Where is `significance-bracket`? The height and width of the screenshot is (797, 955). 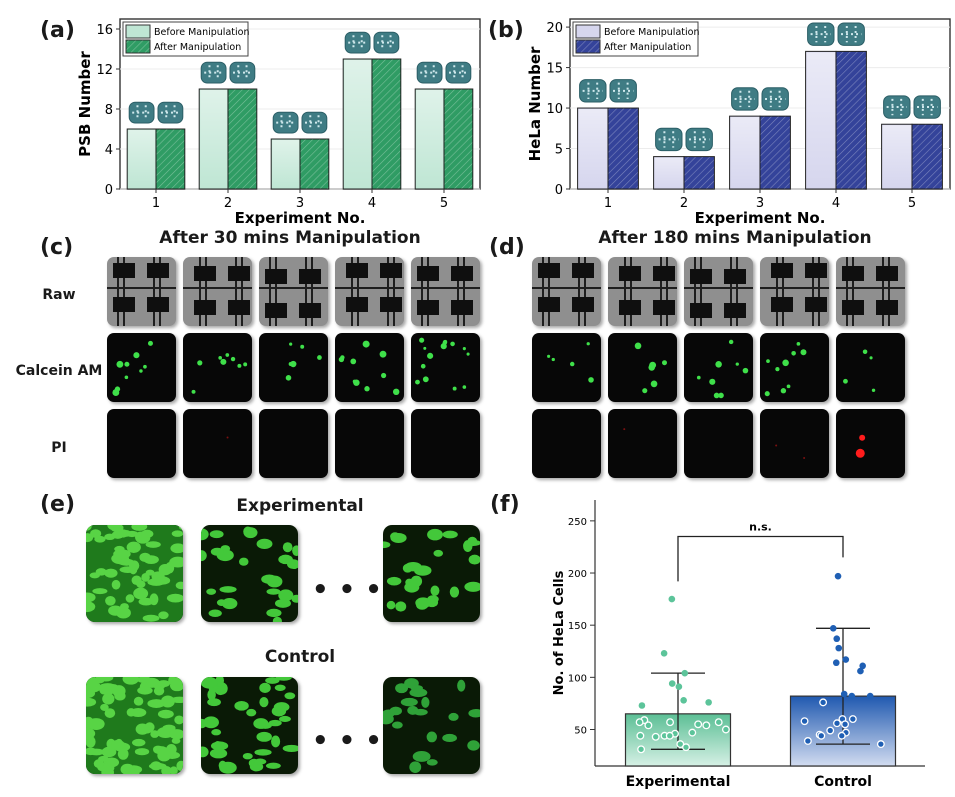 significance-bracket is located at coordinates (760, 558).